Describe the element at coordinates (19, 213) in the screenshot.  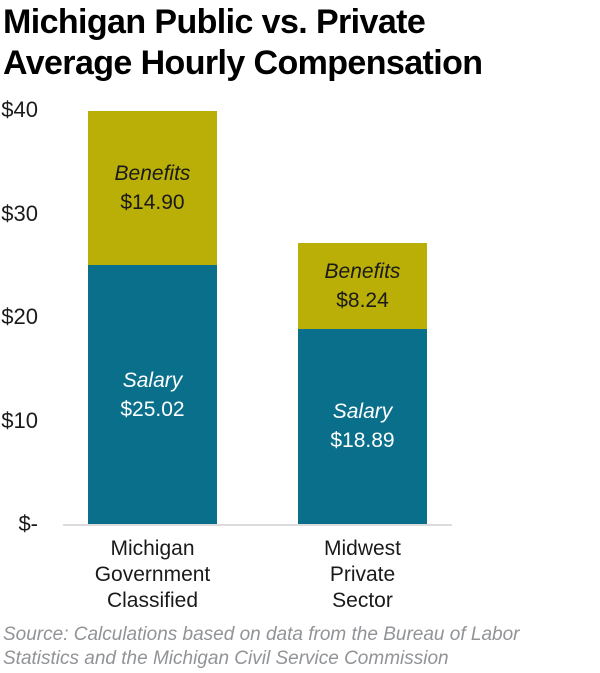
I see `y-tick-label: $30` at that location.